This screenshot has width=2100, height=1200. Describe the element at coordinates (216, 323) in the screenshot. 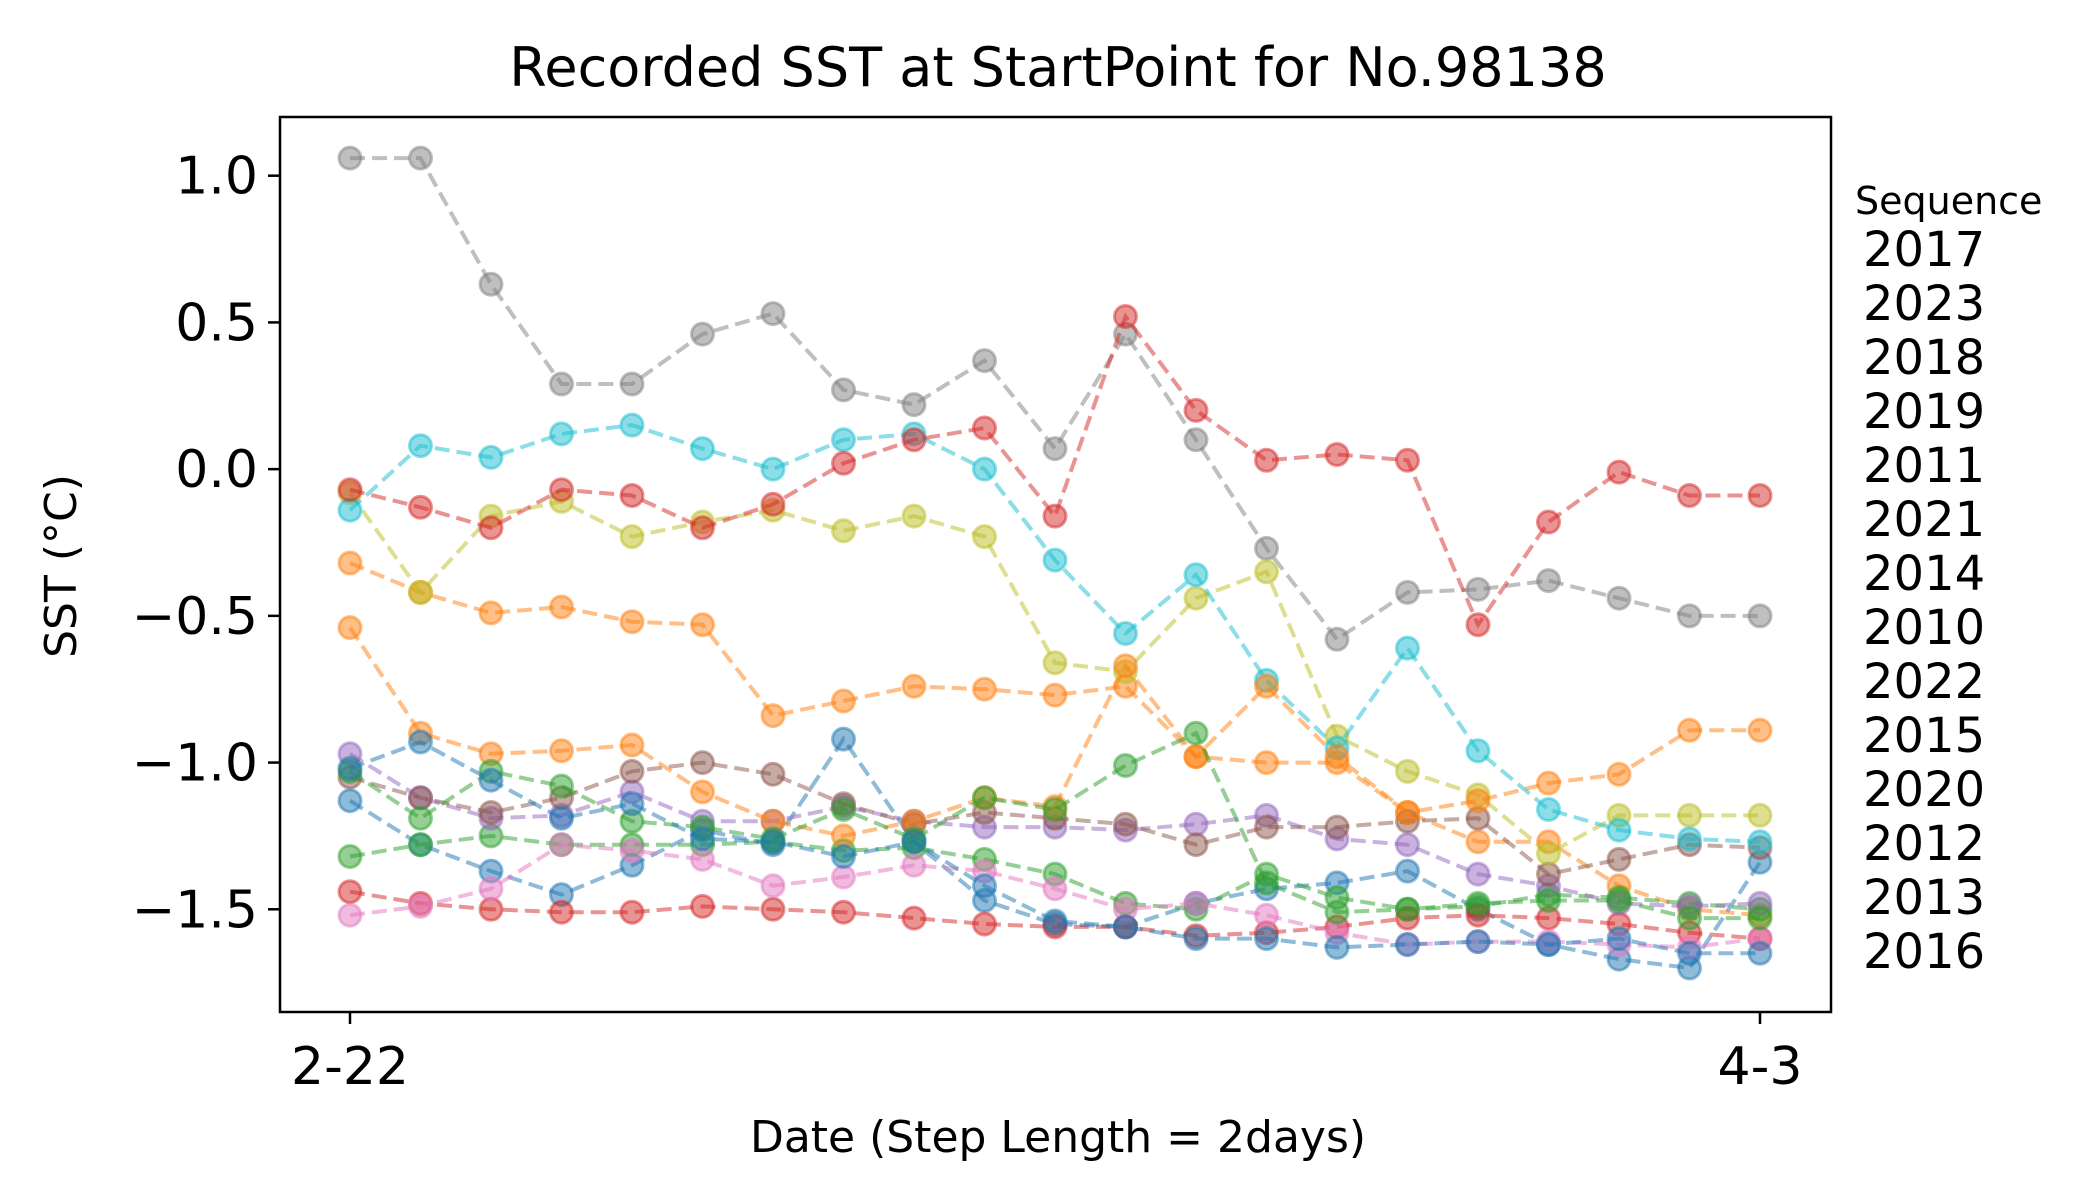

I see `y-tick-label: 0.5` at that location.